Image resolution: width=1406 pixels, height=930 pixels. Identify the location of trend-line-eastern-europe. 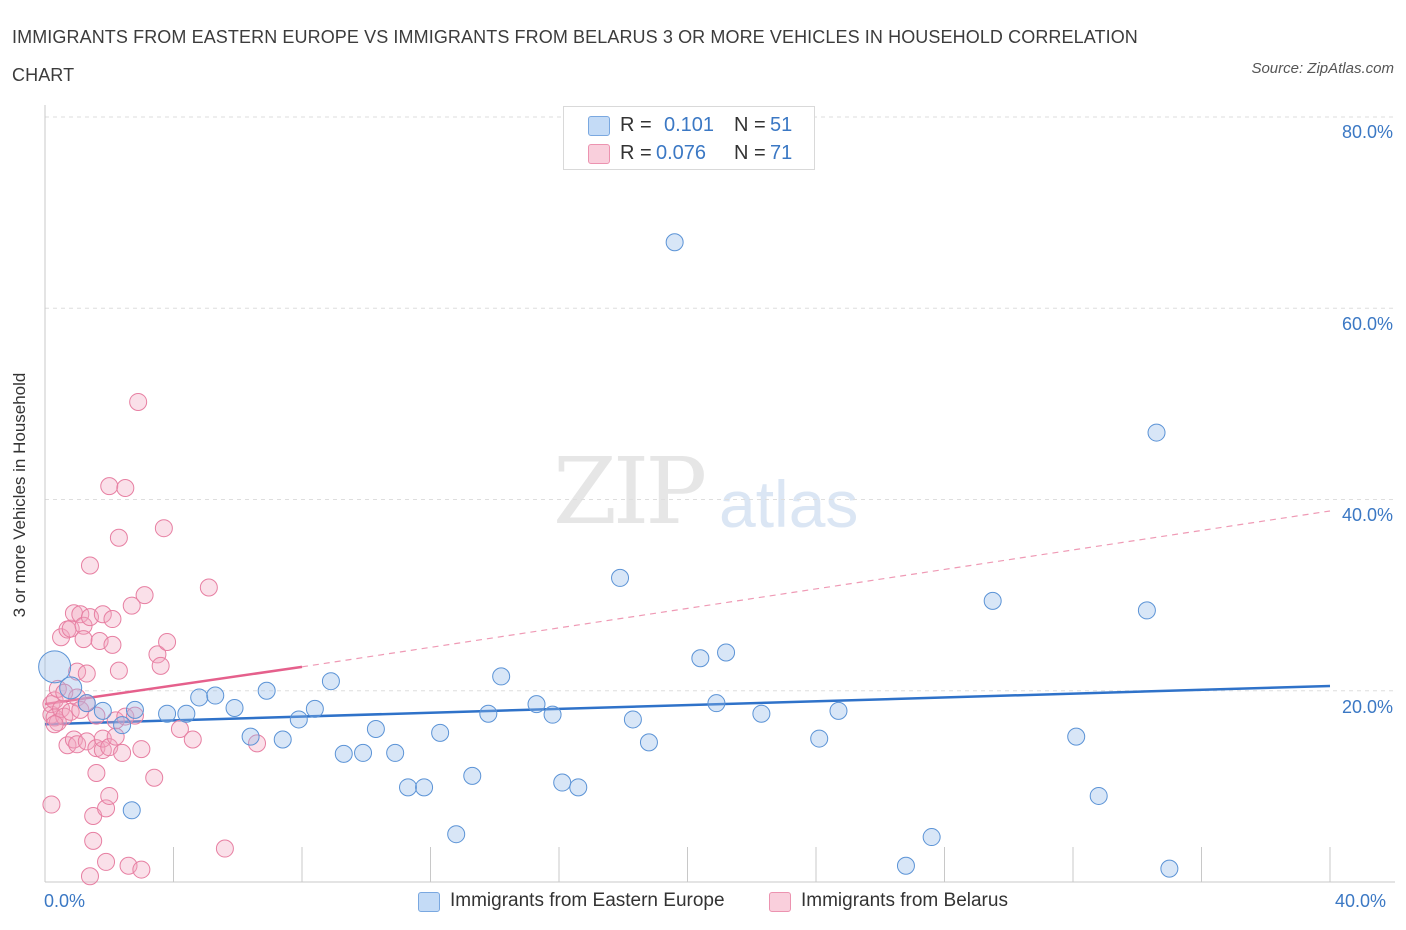
(687, 705).